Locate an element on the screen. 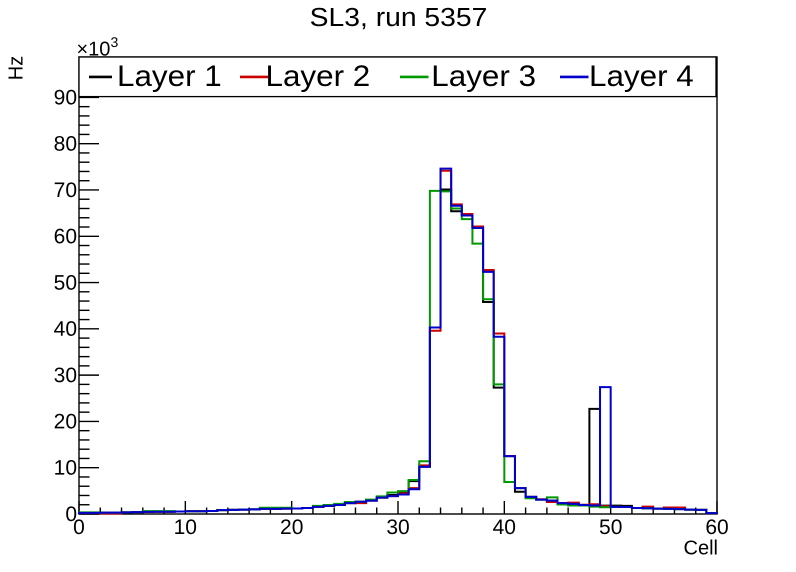 The height and width of the screenshot is (572, 796). svg-text: Cell is located at coordinates (701, 548).